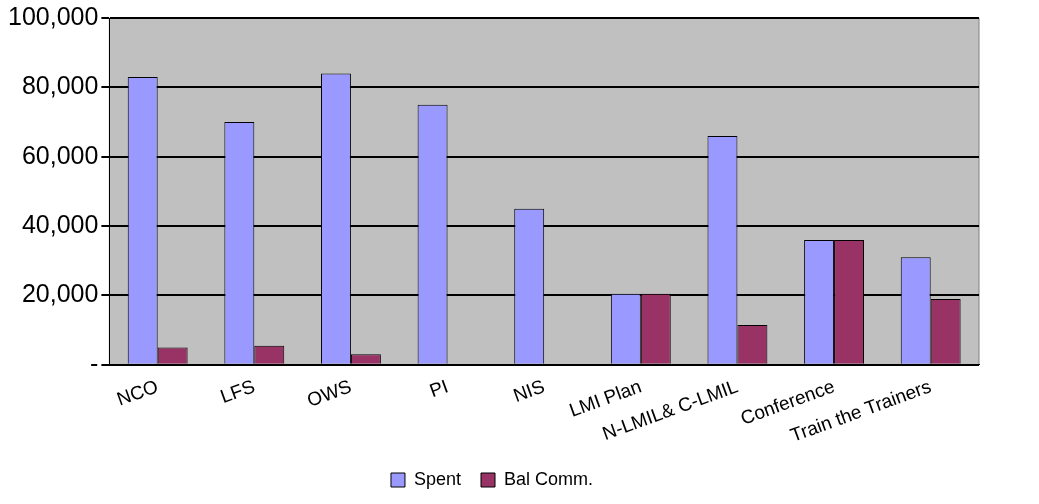  Describe the element at coordinates (94, 362) in the screenshot. I see `y-tick-label: -` at that location.